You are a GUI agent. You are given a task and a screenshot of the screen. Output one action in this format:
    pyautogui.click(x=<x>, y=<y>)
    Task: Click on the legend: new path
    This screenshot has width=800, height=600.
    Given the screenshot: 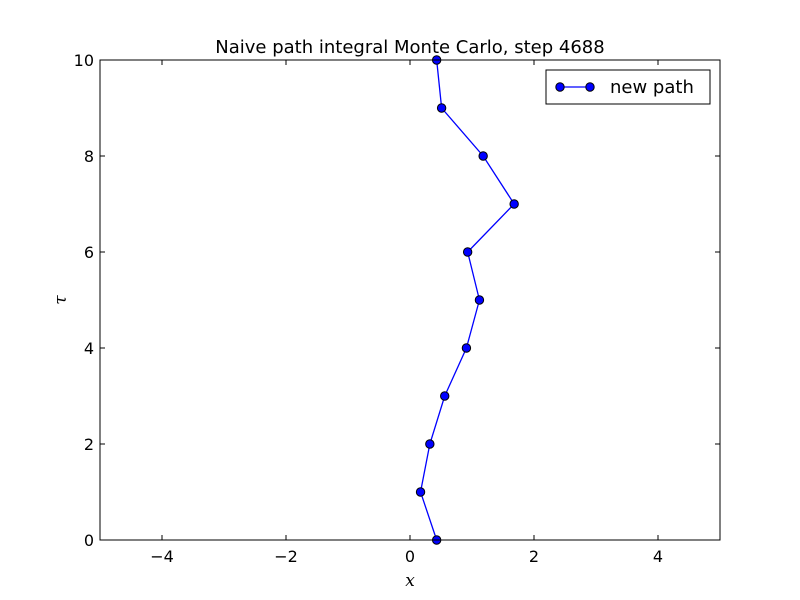 What is the action you would take?
    pyautogui.click(x=628, y=87)
    